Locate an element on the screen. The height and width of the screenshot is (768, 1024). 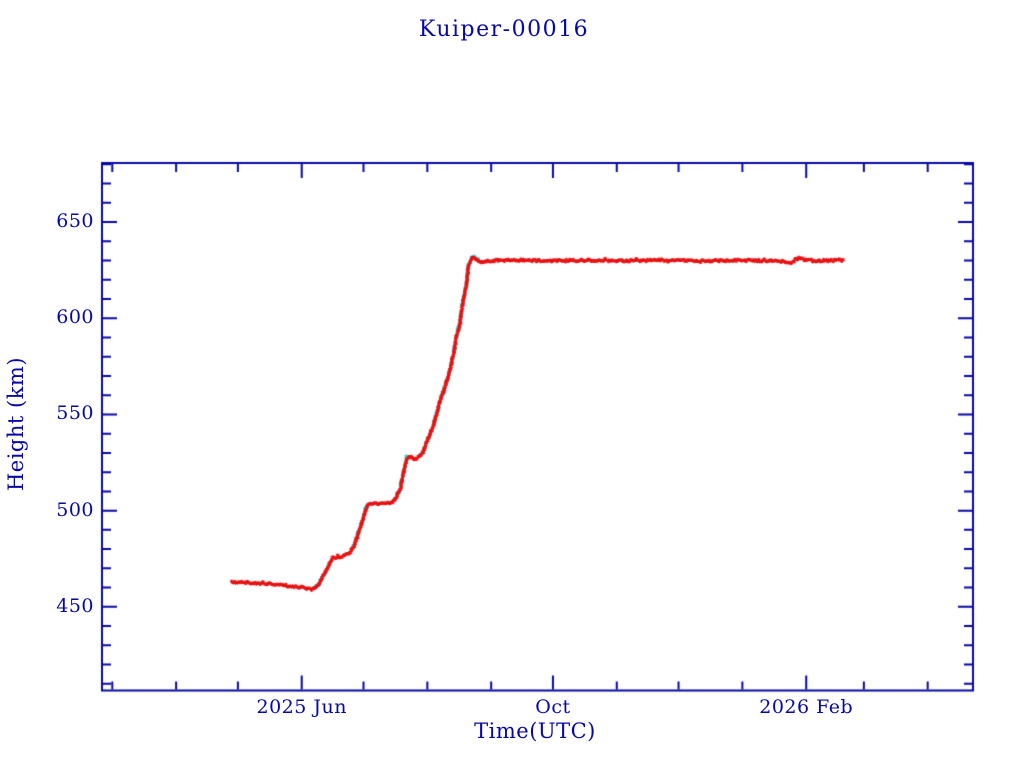
chart-title: Kuiper-00016 is located at coordinates (504, 29).